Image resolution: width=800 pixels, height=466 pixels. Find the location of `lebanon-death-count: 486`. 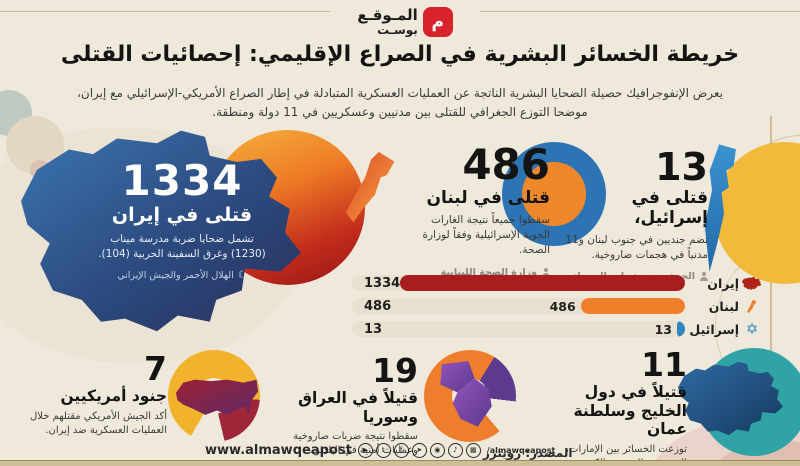

lebanon-death-count: 486 is located at coordinates (506, 164).